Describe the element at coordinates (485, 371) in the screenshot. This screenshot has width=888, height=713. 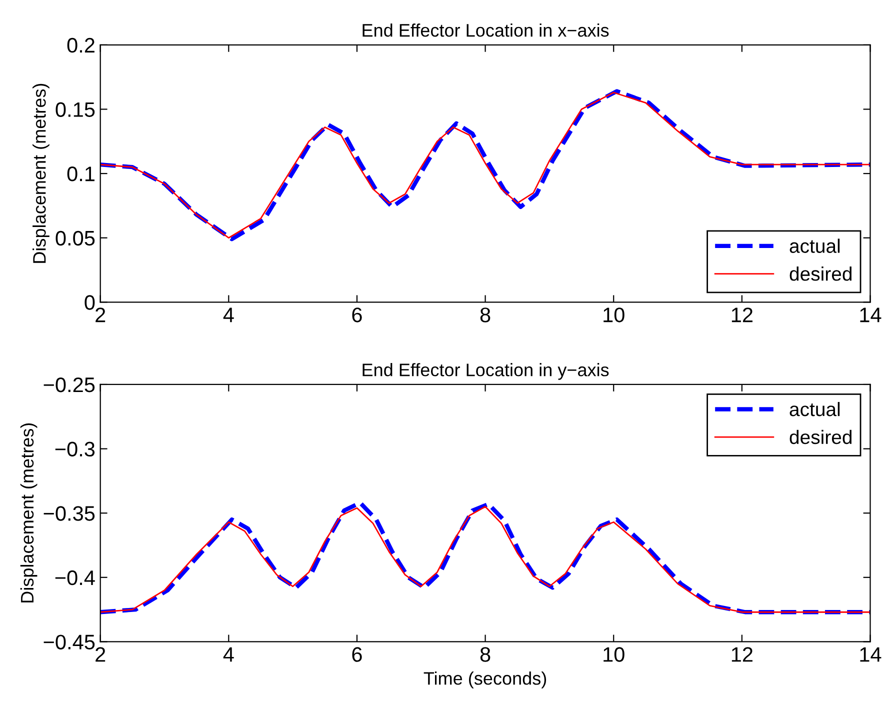
I see `chart-title: End Effector Location in y−axis` at that location.